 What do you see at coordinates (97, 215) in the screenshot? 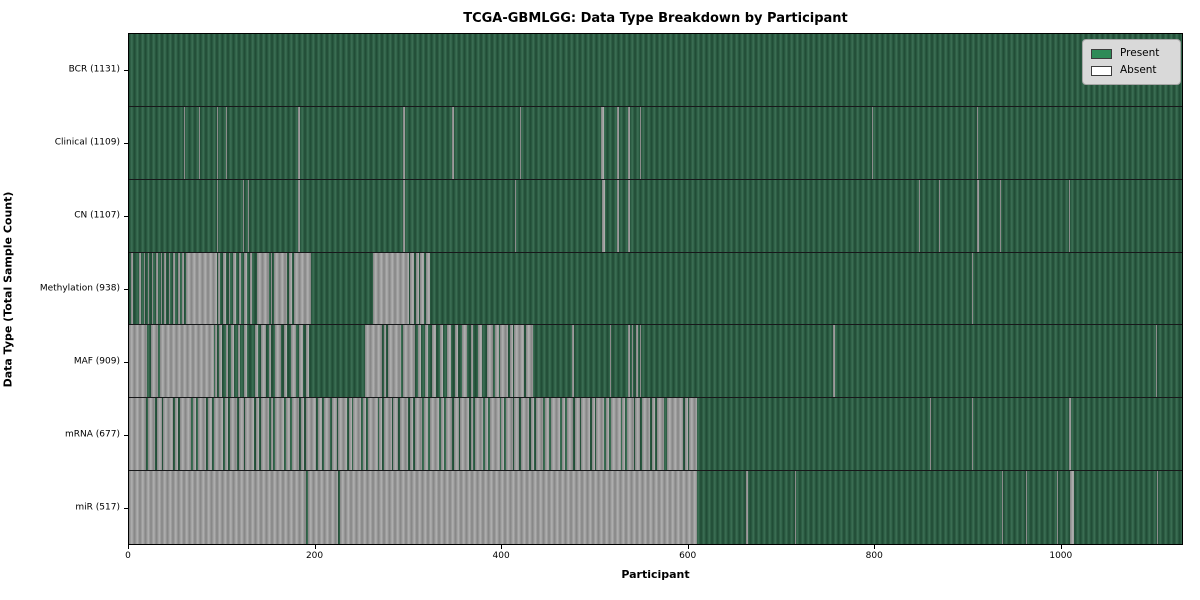
I see `y-tick-label-cn: CN (1107)` at bounding box center [97, 215].